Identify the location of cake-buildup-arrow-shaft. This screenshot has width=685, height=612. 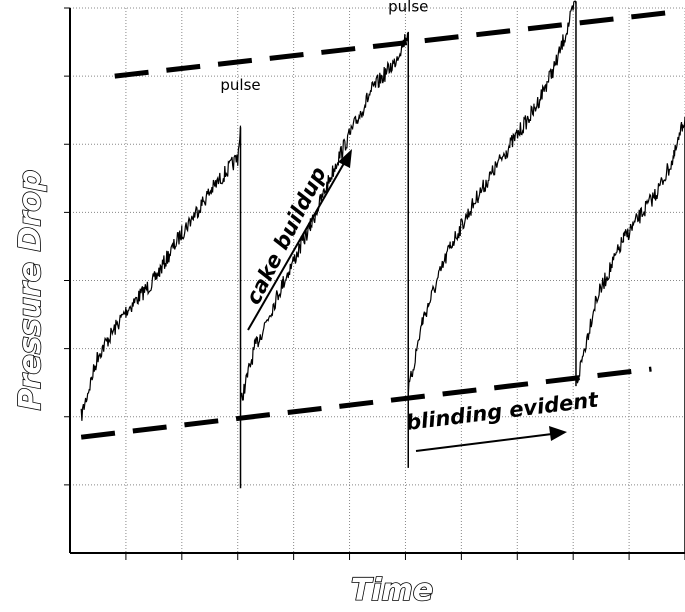
(297, 244).